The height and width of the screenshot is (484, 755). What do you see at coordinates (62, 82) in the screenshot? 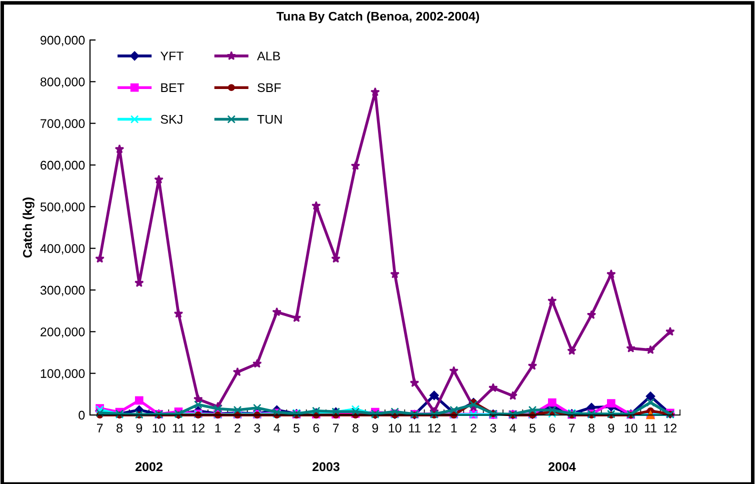
I see `y-tick-label: 800,000` at bounding box center [62, 82].